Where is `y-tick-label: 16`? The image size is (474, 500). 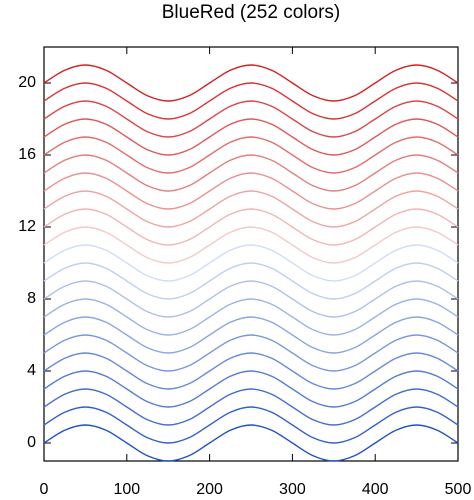
y-tick-label: 16 is located at coordinates (27, 154).